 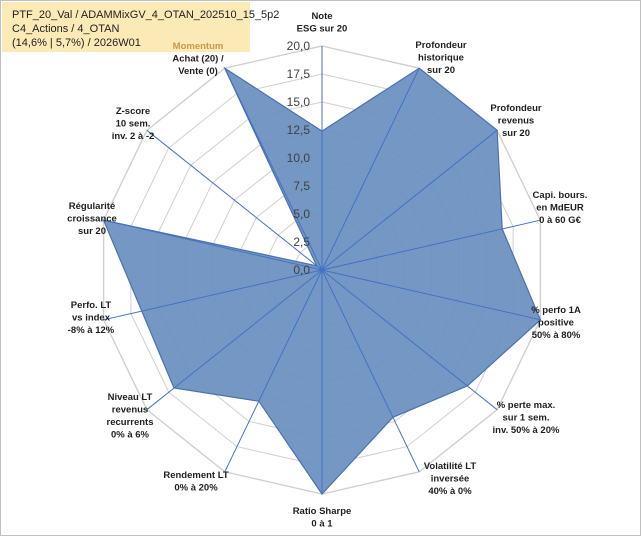 I want to click on axis-label-8: Rendement LT 0% à 20%, so click(x=195, y=482).